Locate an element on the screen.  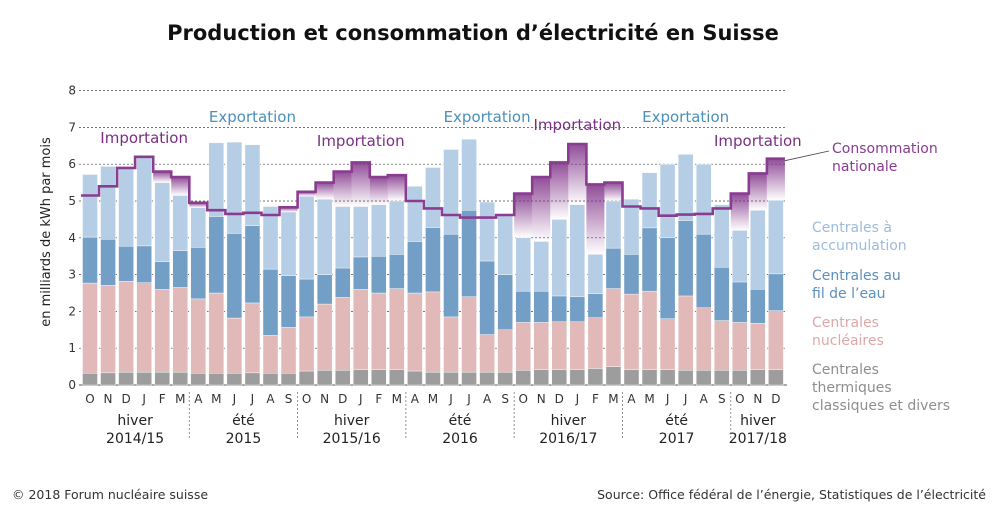
month-label: S is located at coordinates (505, 399).